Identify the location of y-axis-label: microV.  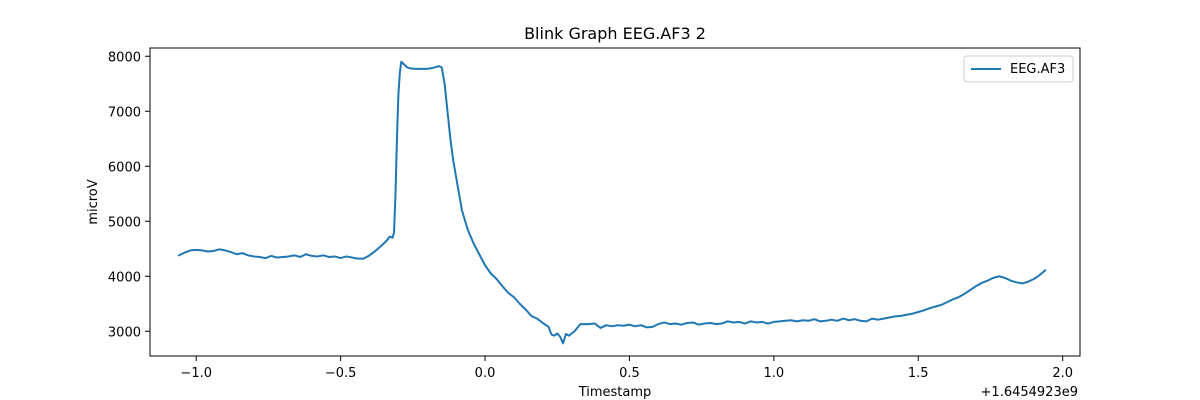
(93, 201).